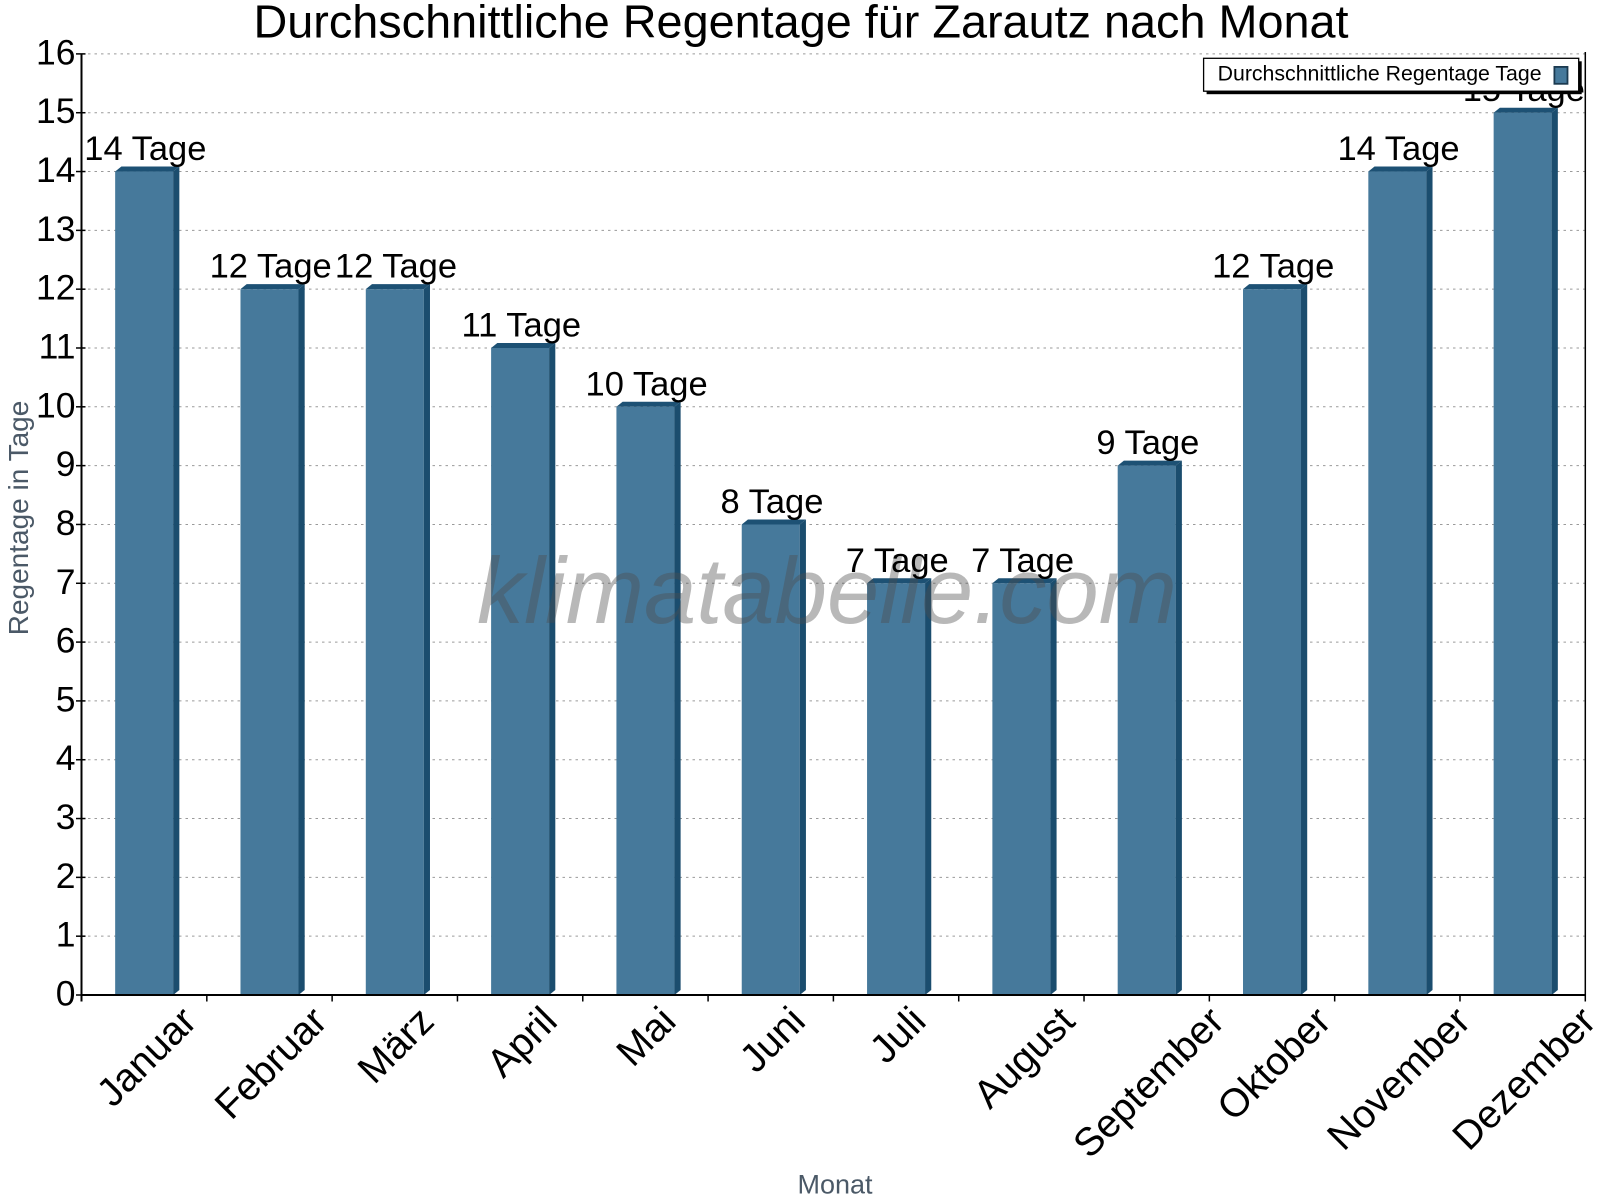 The image size is (1600, 1200). What do you see at coordinates (66, 876) in the screenshot?
I see `svg-text: 2` at bounding box center [66, 876].